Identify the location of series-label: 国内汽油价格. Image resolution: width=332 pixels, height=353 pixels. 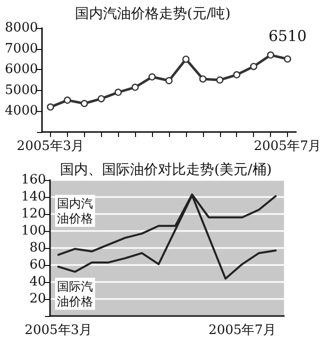
(75, 211).